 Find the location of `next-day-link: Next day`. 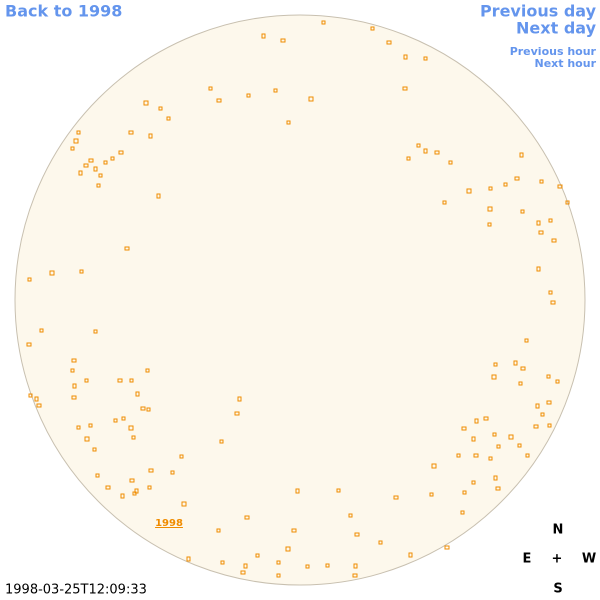

next-day-link: Next day is located at coordinates (556, 28).